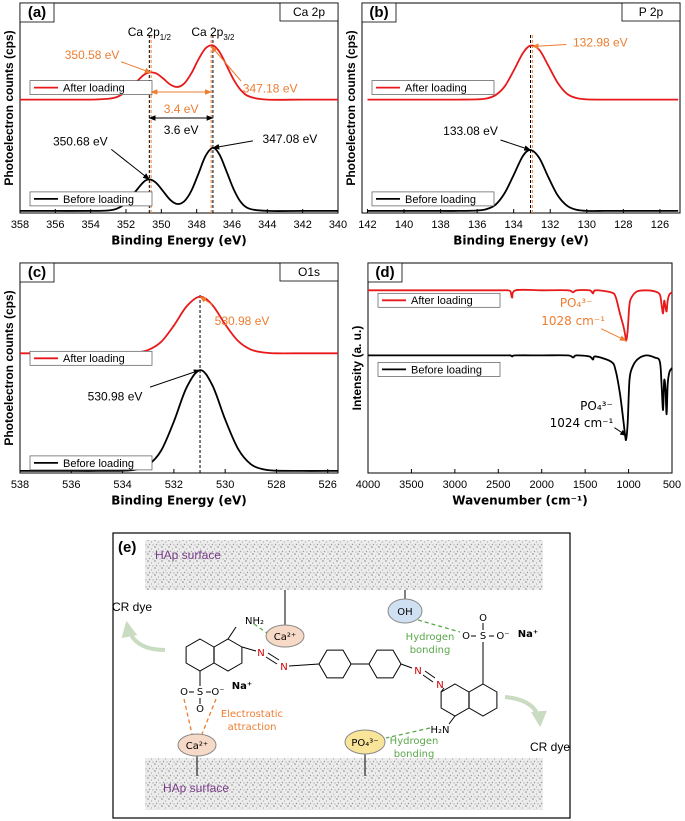 The height and width of the screenshot is (821, 685). What do you see at coordinates (470, 131) in the screenshot?
I see `peak-label: 133.08 eV` at bounding box center [470, 131].